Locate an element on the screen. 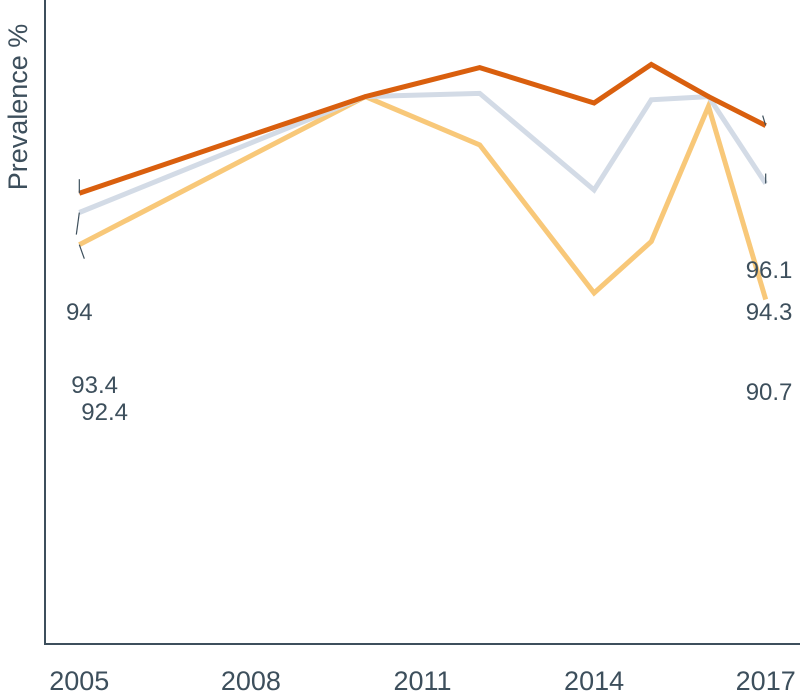 The width and height of the screenshot is (800, 700). data-label-end: 96.1 is located at coordinates (769, 270).